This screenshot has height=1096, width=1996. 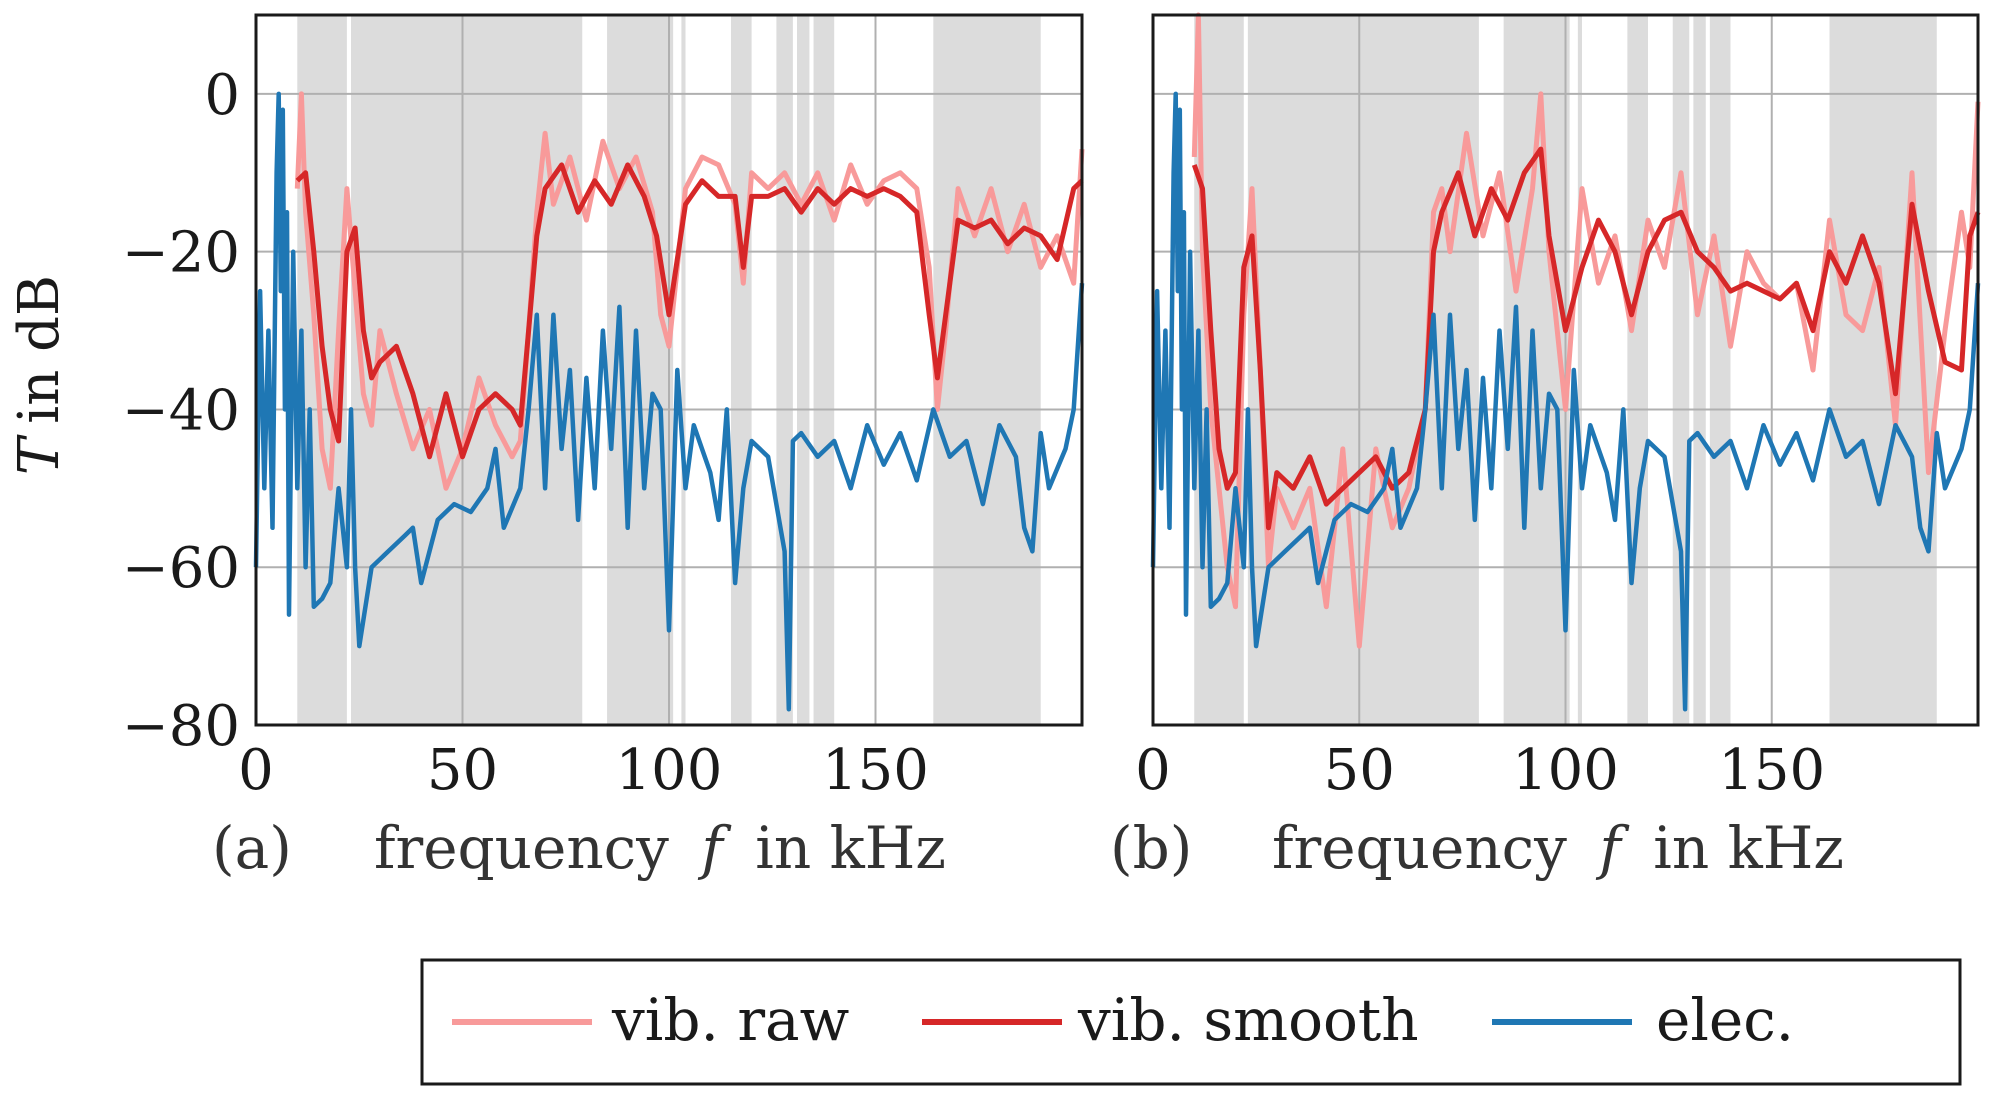 What do you see at coordinates (181, 568) in the screenshot?
I see `y-tick-label: −60` at bounding box center [181, 568].